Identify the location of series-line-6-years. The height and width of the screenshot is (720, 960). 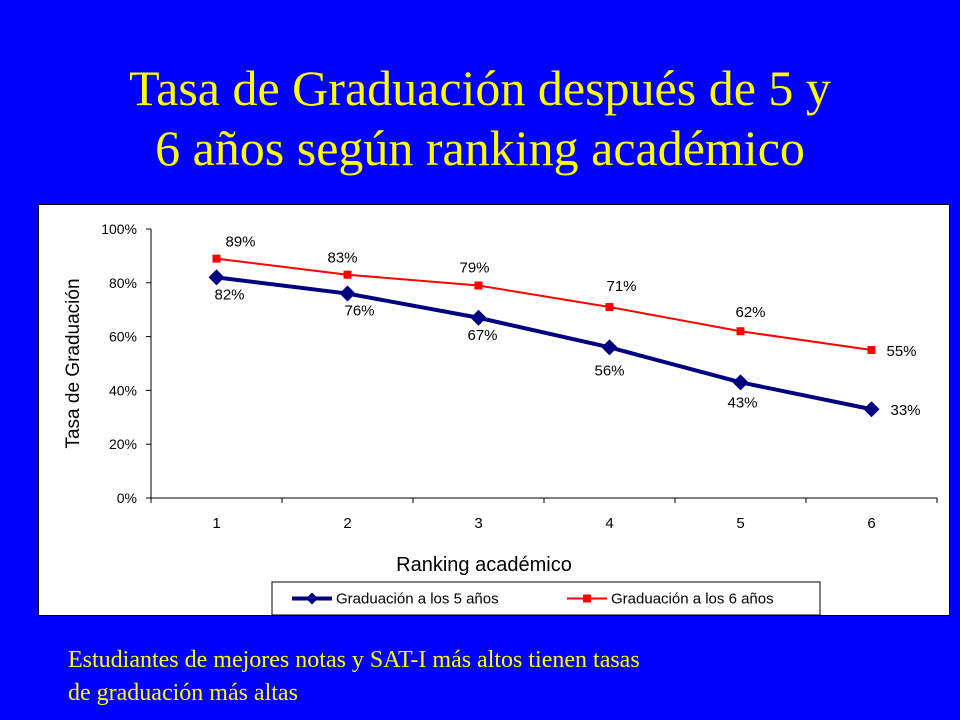
(544, 304).